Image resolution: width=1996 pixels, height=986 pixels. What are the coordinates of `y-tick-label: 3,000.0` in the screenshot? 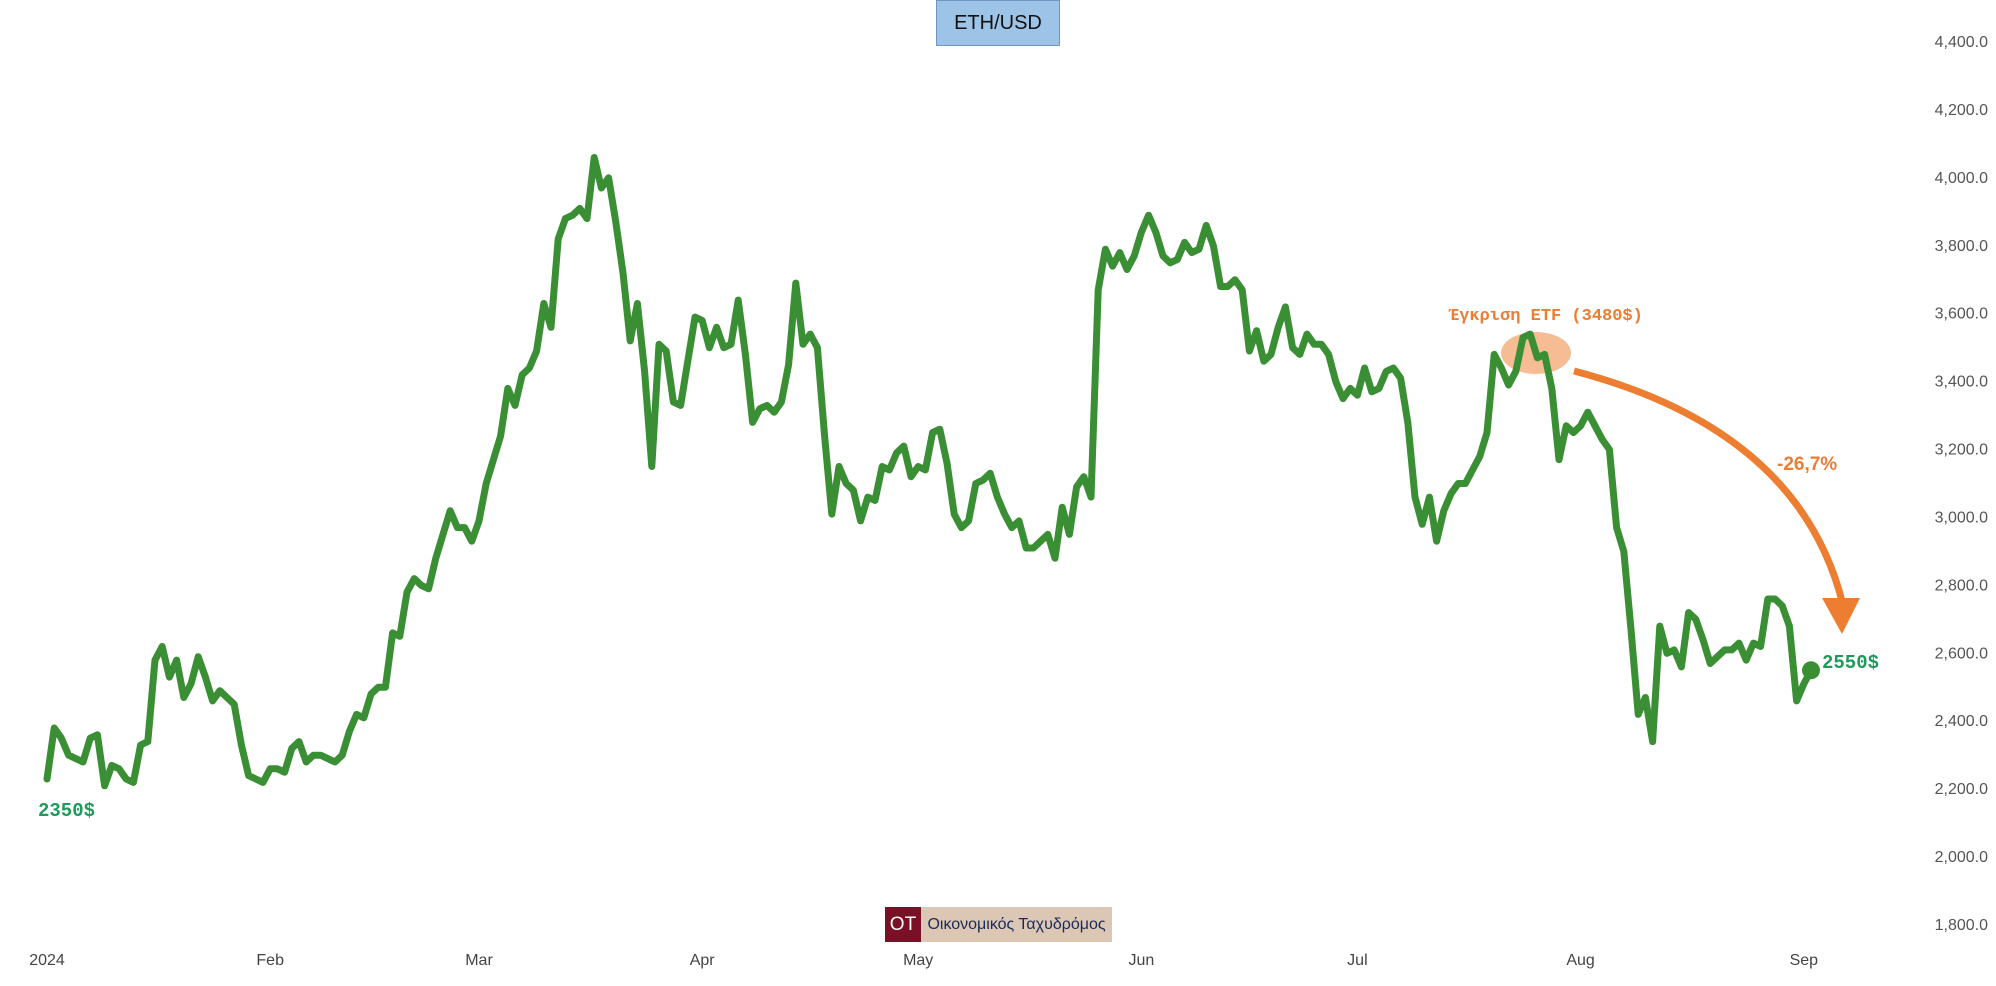 It's located at (1961, 517).